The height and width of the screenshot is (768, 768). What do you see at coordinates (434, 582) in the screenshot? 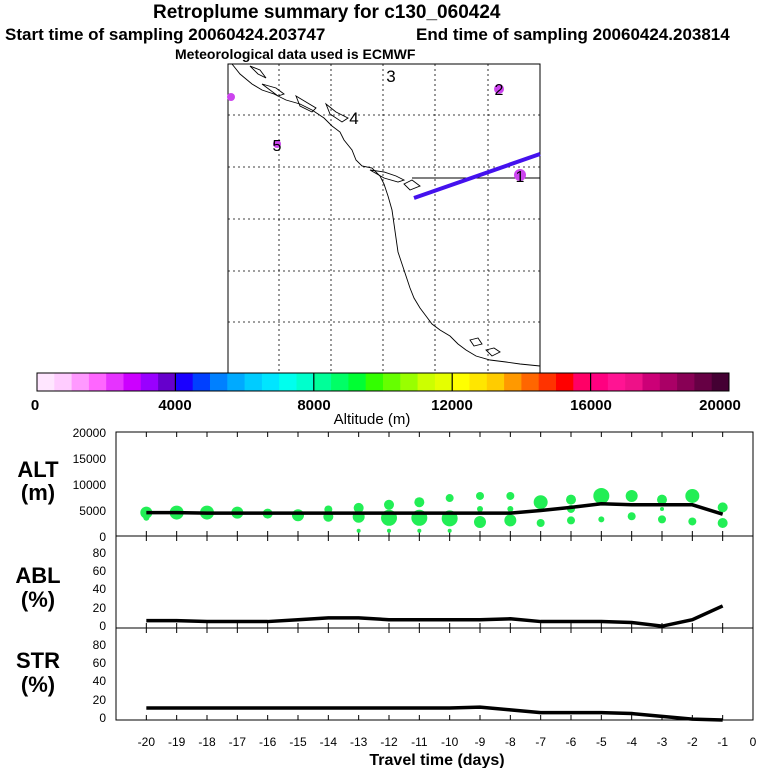
I see `abl-panel-frame` at bounding box center [434, 582].